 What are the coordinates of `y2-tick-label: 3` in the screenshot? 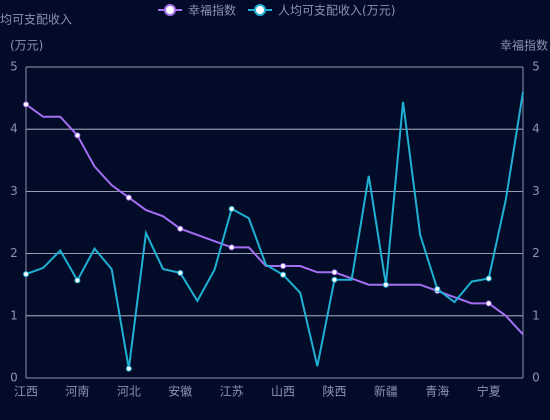 It's located at (536, 191).